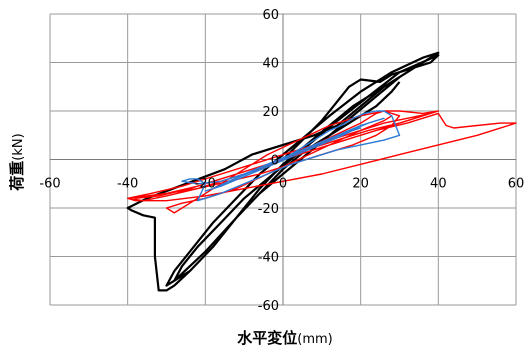  I want to click on y-axis-title: 荷重(kN), so click(17, 161).